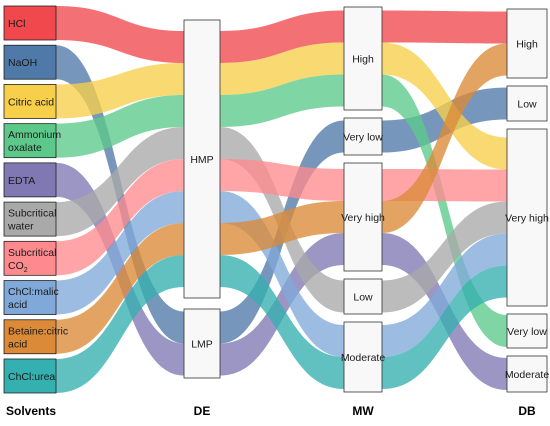  Describe the element at coordinates (17, 344) in the screenshot. I see `solvent-label-betaine: acid` at that location.